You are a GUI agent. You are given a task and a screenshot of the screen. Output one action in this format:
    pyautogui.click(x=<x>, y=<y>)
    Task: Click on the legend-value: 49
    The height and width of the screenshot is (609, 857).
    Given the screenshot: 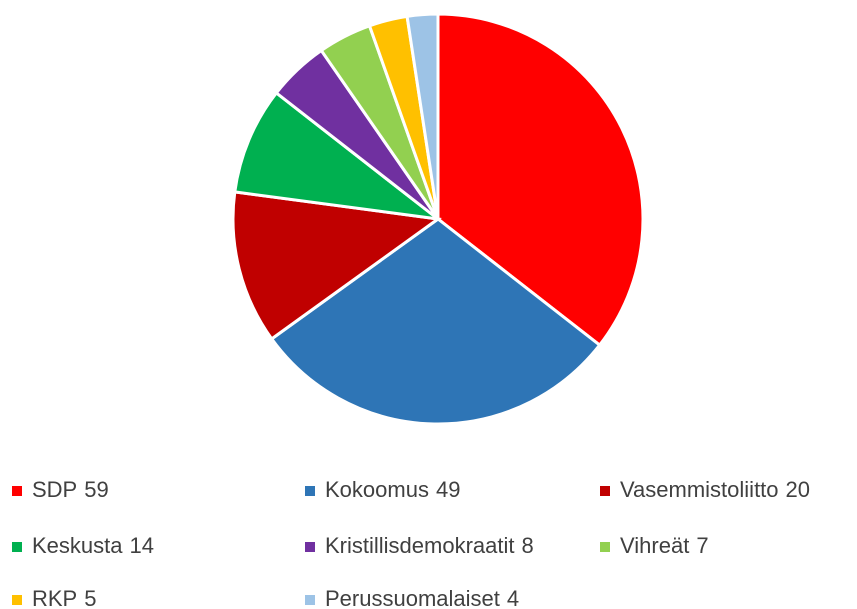 What is the action you would take?
    pyautogui.click(x=448, y=489)
    